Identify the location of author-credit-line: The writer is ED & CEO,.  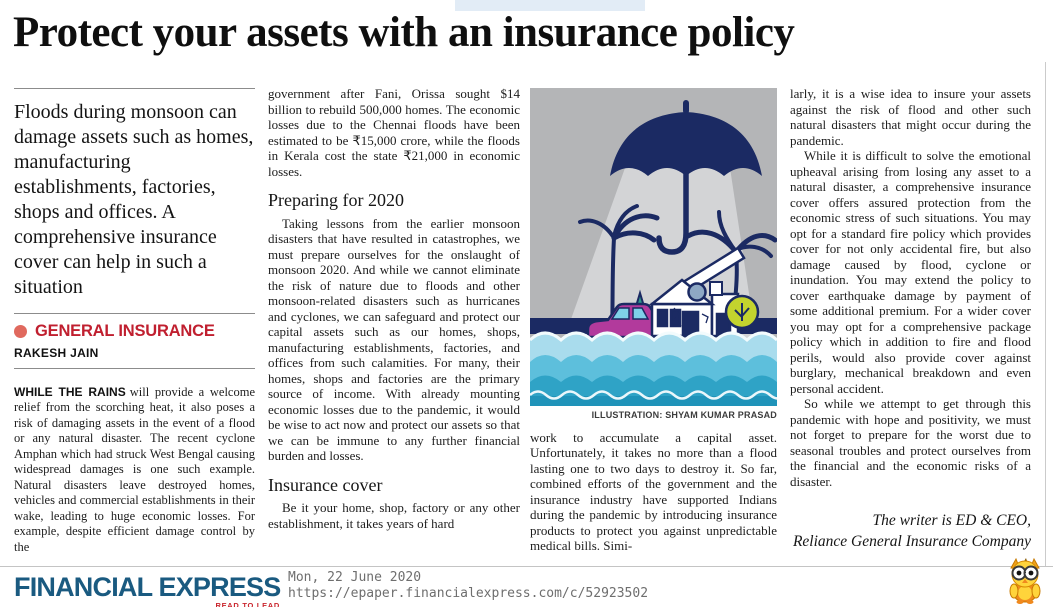
(951, 520).